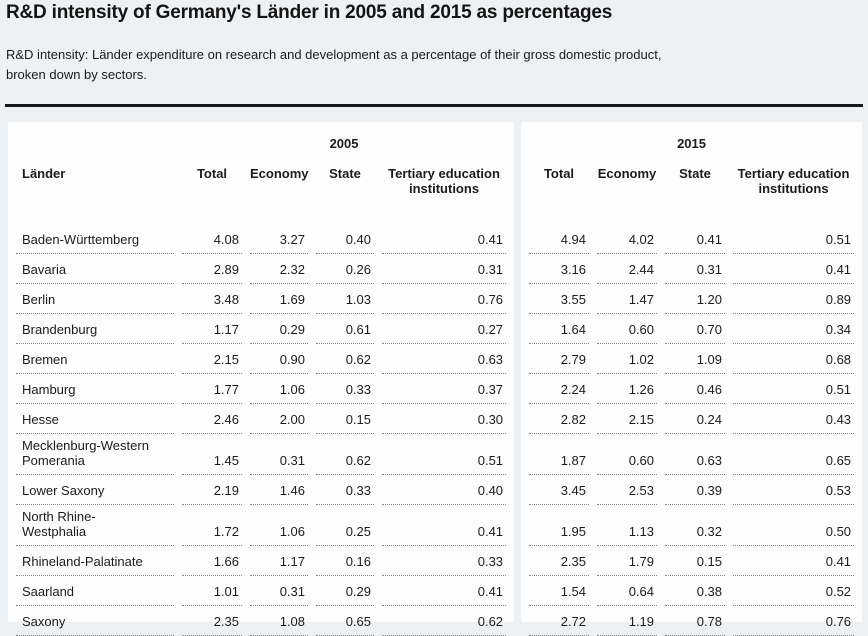 The width and height of the screenshot is (868, 636). What do you see at coordinates (695, 269) in the screenshot?
I see `value-cell-2015-state: 0.31` at bounding box center [695, 269].